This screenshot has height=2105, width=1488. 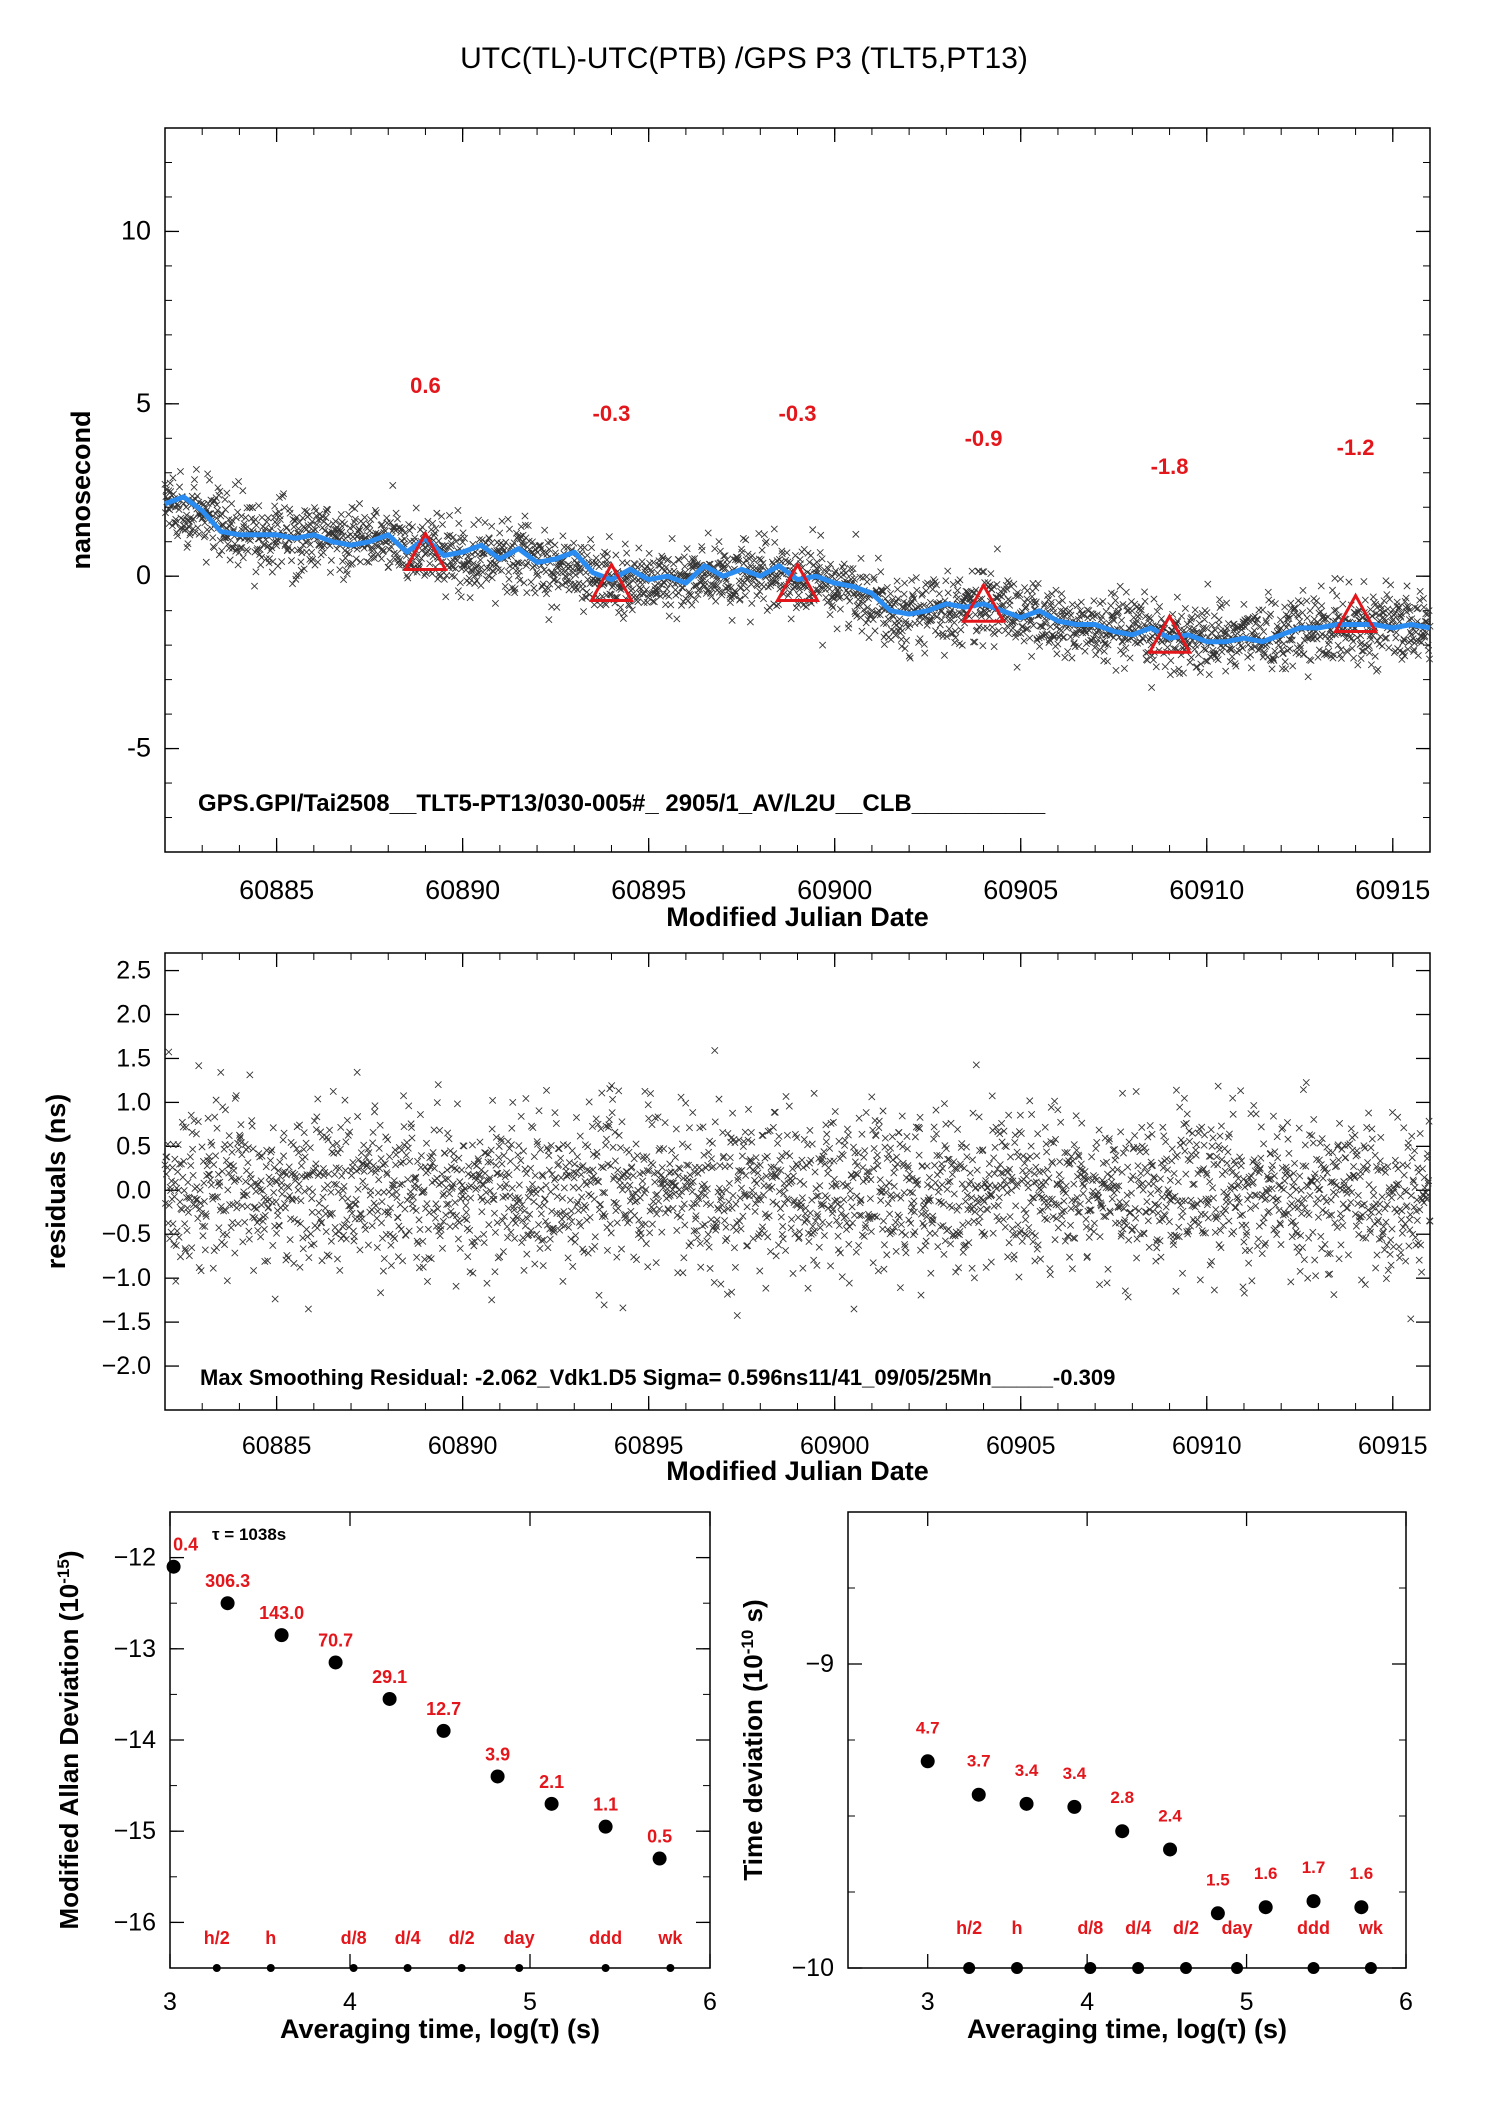 What do you see at coordinates (143, 403) in the screenshot?
I see `y-tick-label: 5` at bounding box center [143, 403].